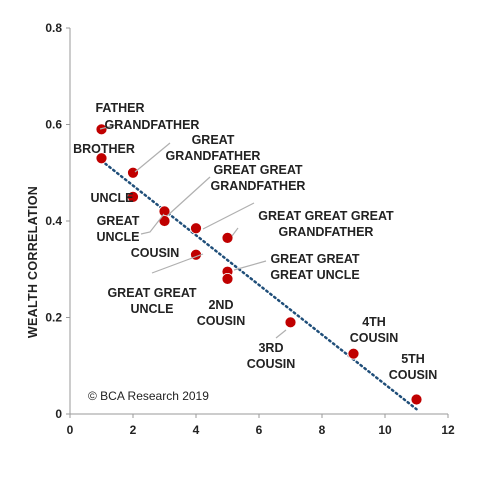 The height and width of the screenshot is (478, 480). Describe the element at coordinates (314, 275) in the screenshot. I see `point-label-line: GREAT UNCLE` at that location.